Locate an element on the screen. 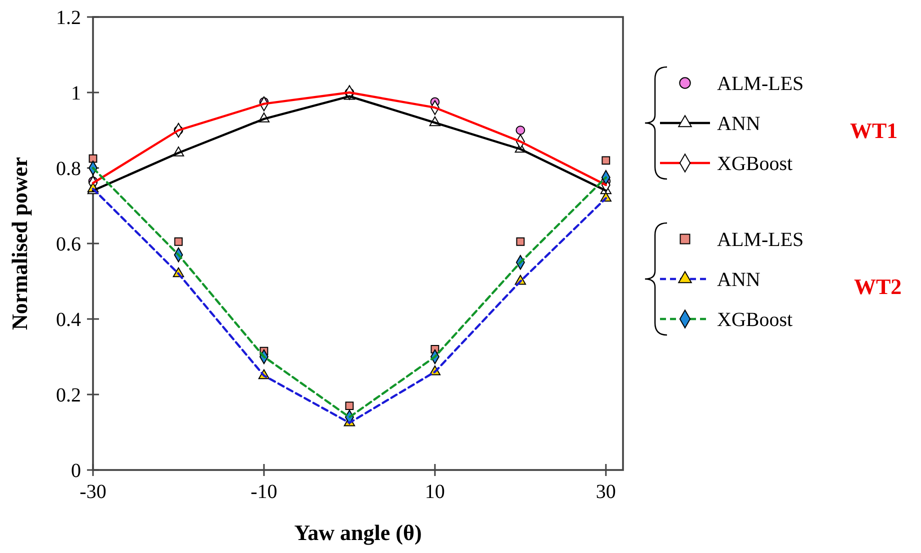 This screenshot has width=921, height=553. text: WT1 is located at coordinates (874, 130).